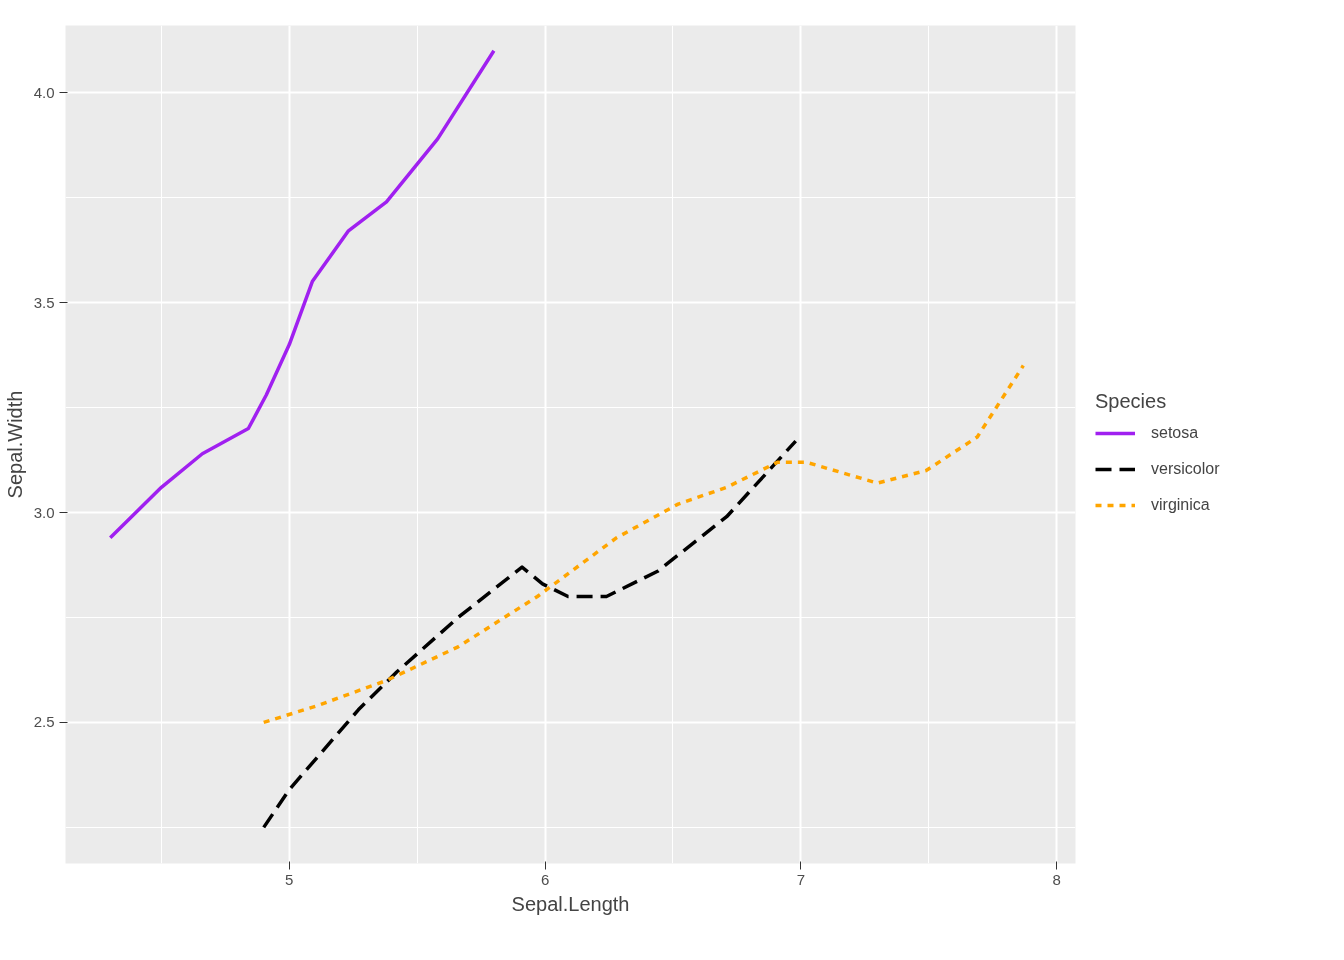 This screenshot has height=960, width=1344. Describe the element at coordinates (800, 879) in the screenshot. I see `x-tick-label: 7` at that location.